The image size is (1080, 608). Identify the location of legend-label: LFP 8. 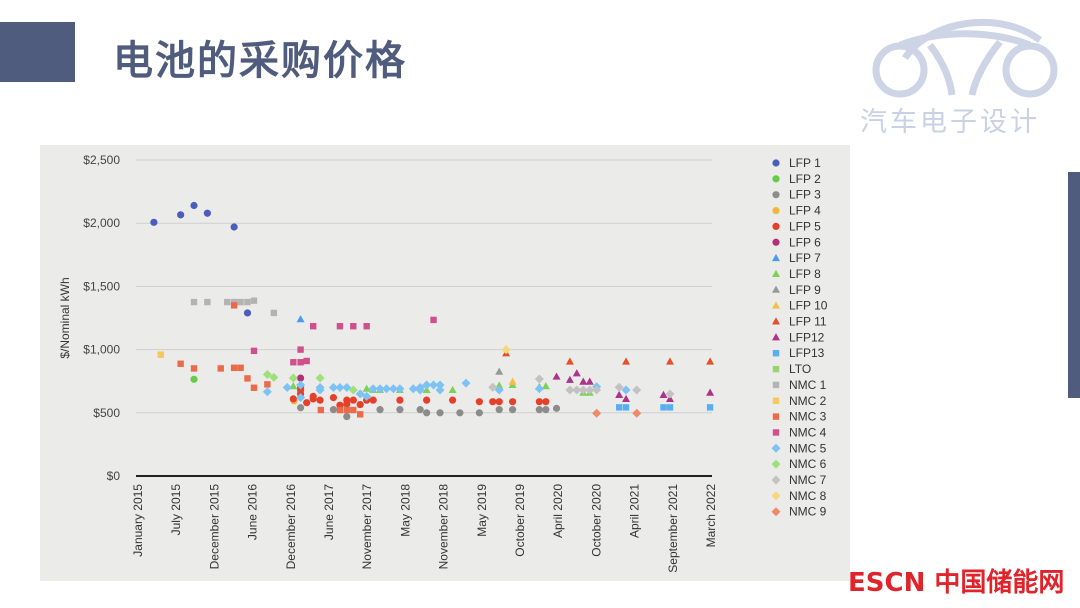
(805, 274).